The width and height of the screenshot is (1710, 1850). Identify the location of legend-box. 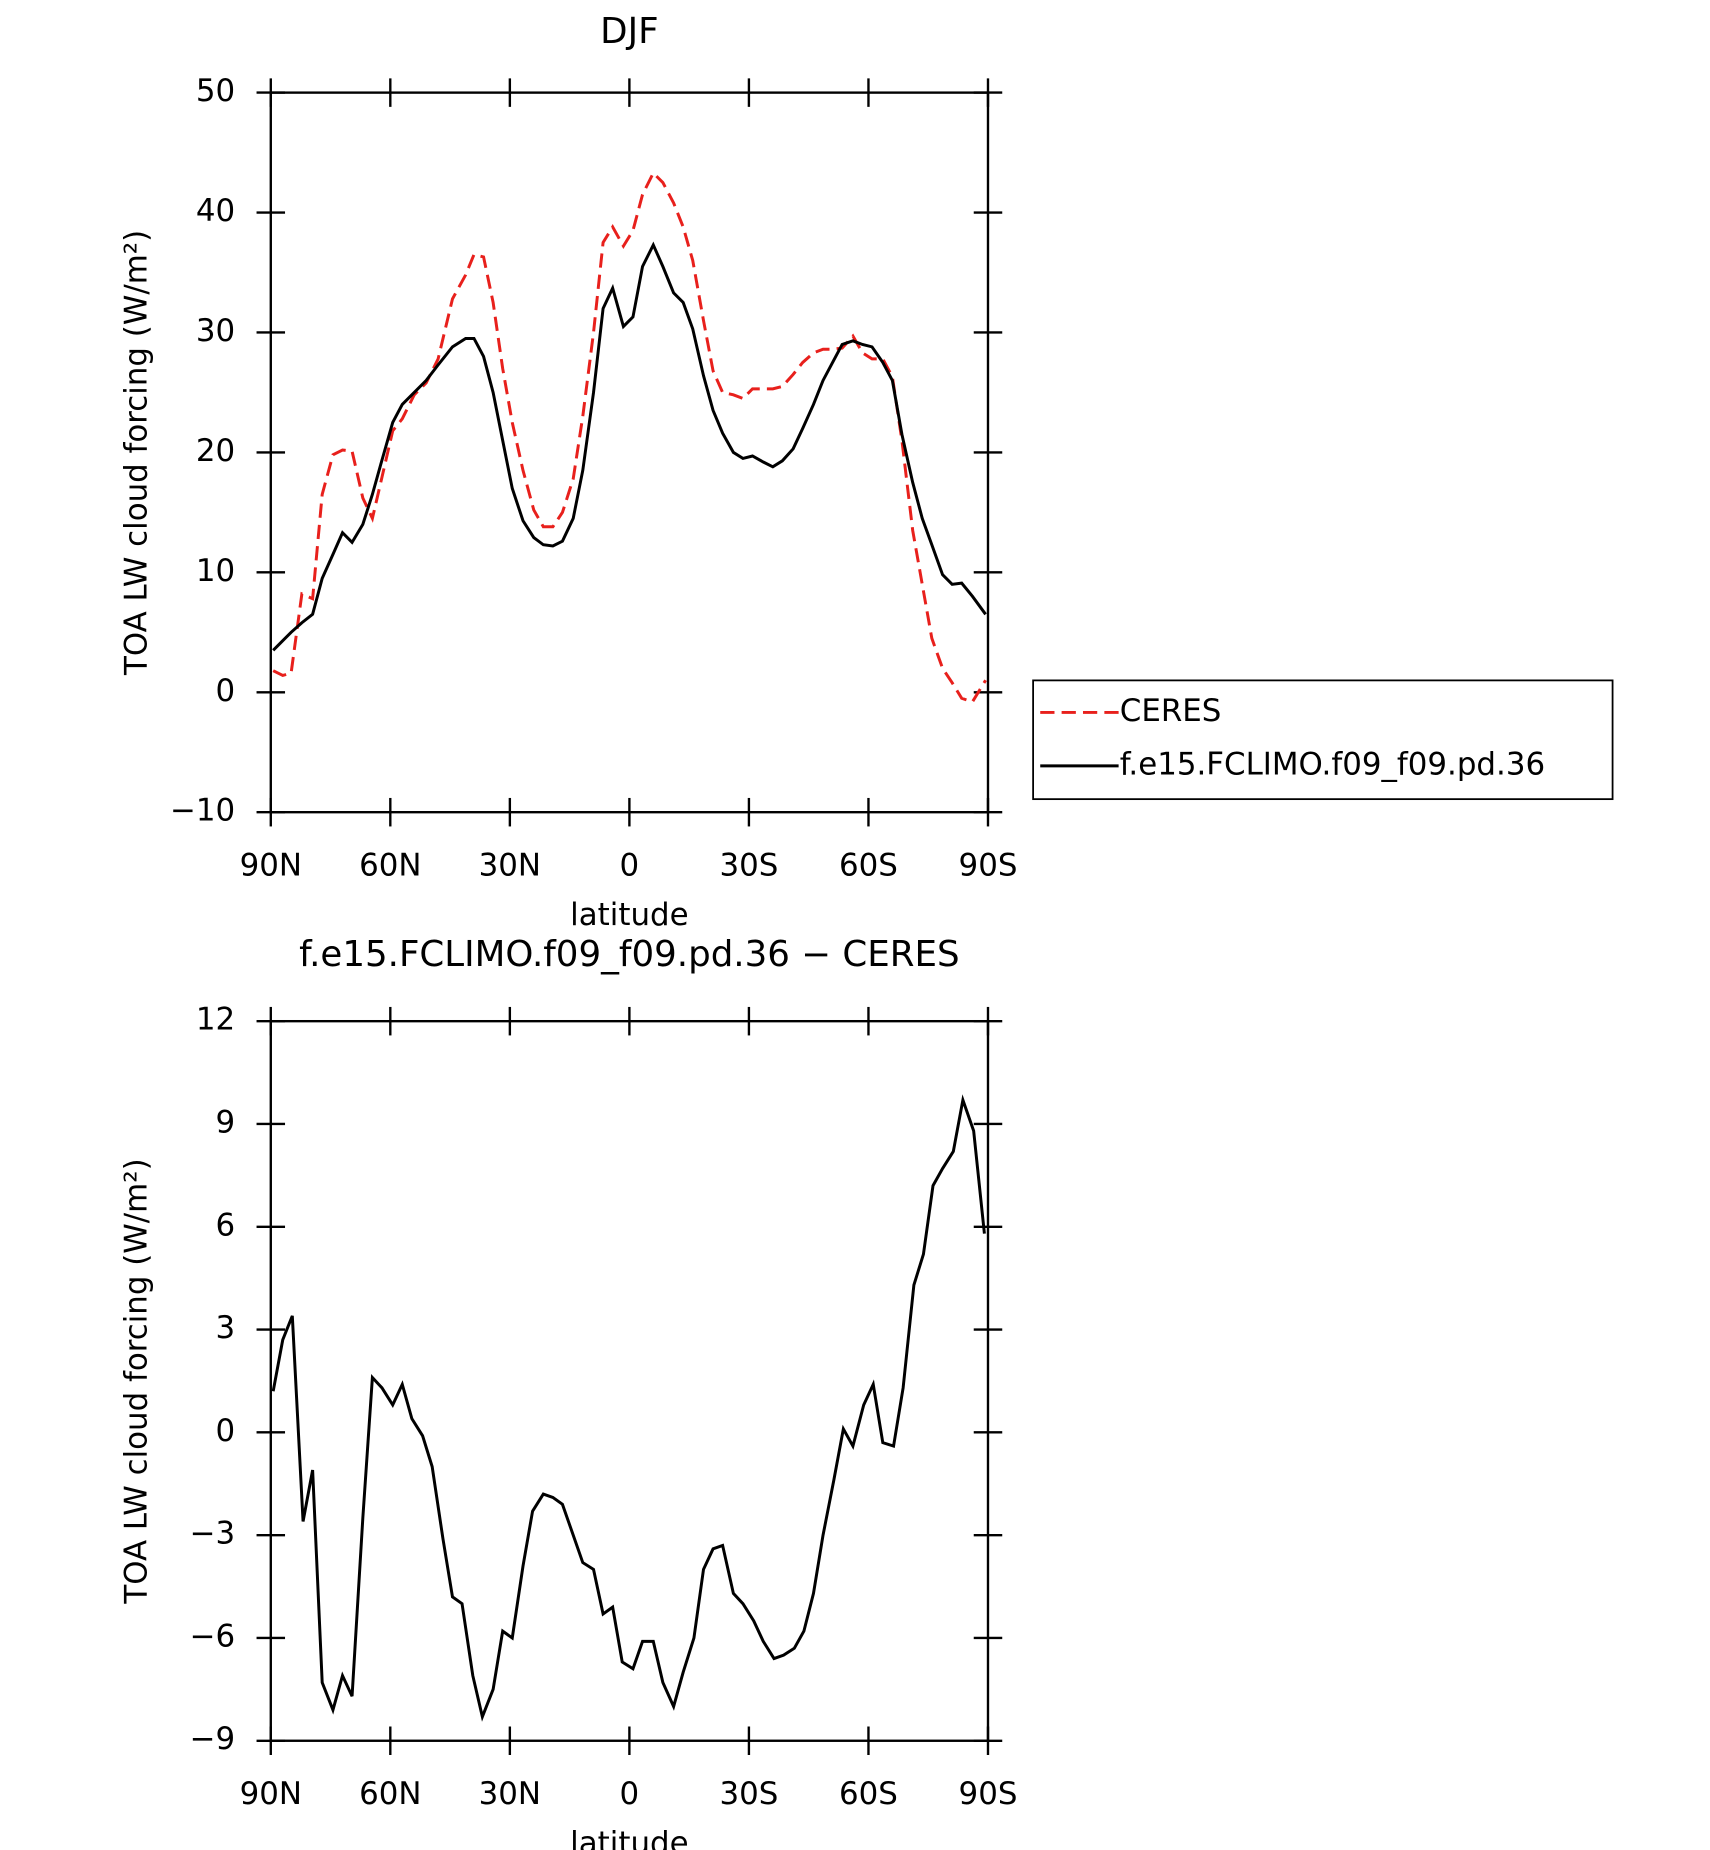
(1323, 740).